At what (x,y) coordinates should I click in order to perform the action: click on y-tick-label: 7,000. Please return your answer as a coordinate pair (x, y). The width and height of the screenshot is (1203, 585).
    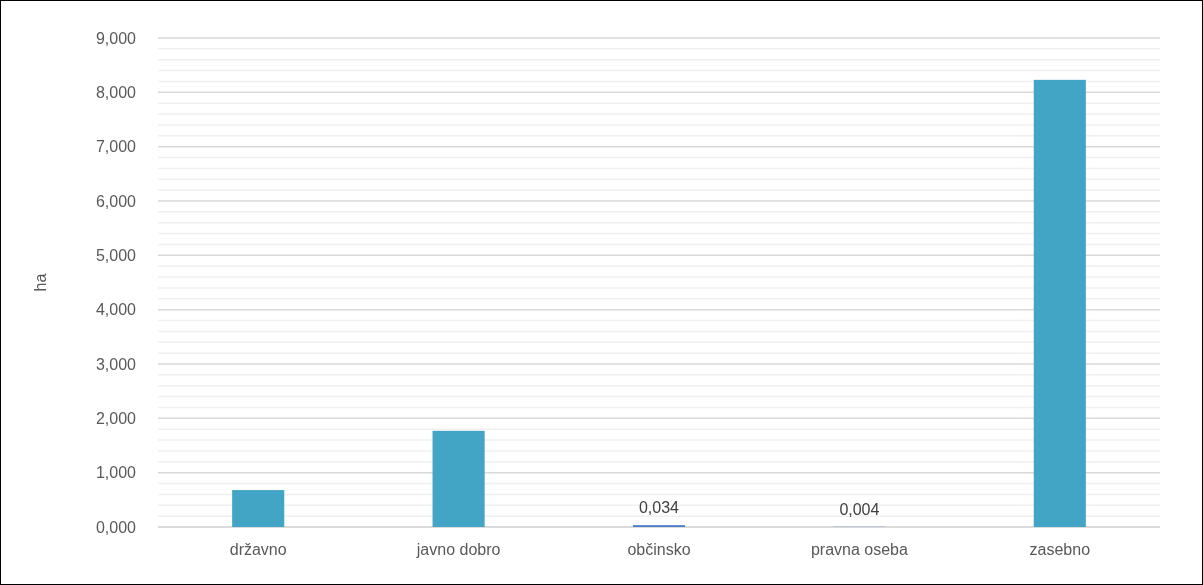
    Looking at the image, I should click on (116, 147).